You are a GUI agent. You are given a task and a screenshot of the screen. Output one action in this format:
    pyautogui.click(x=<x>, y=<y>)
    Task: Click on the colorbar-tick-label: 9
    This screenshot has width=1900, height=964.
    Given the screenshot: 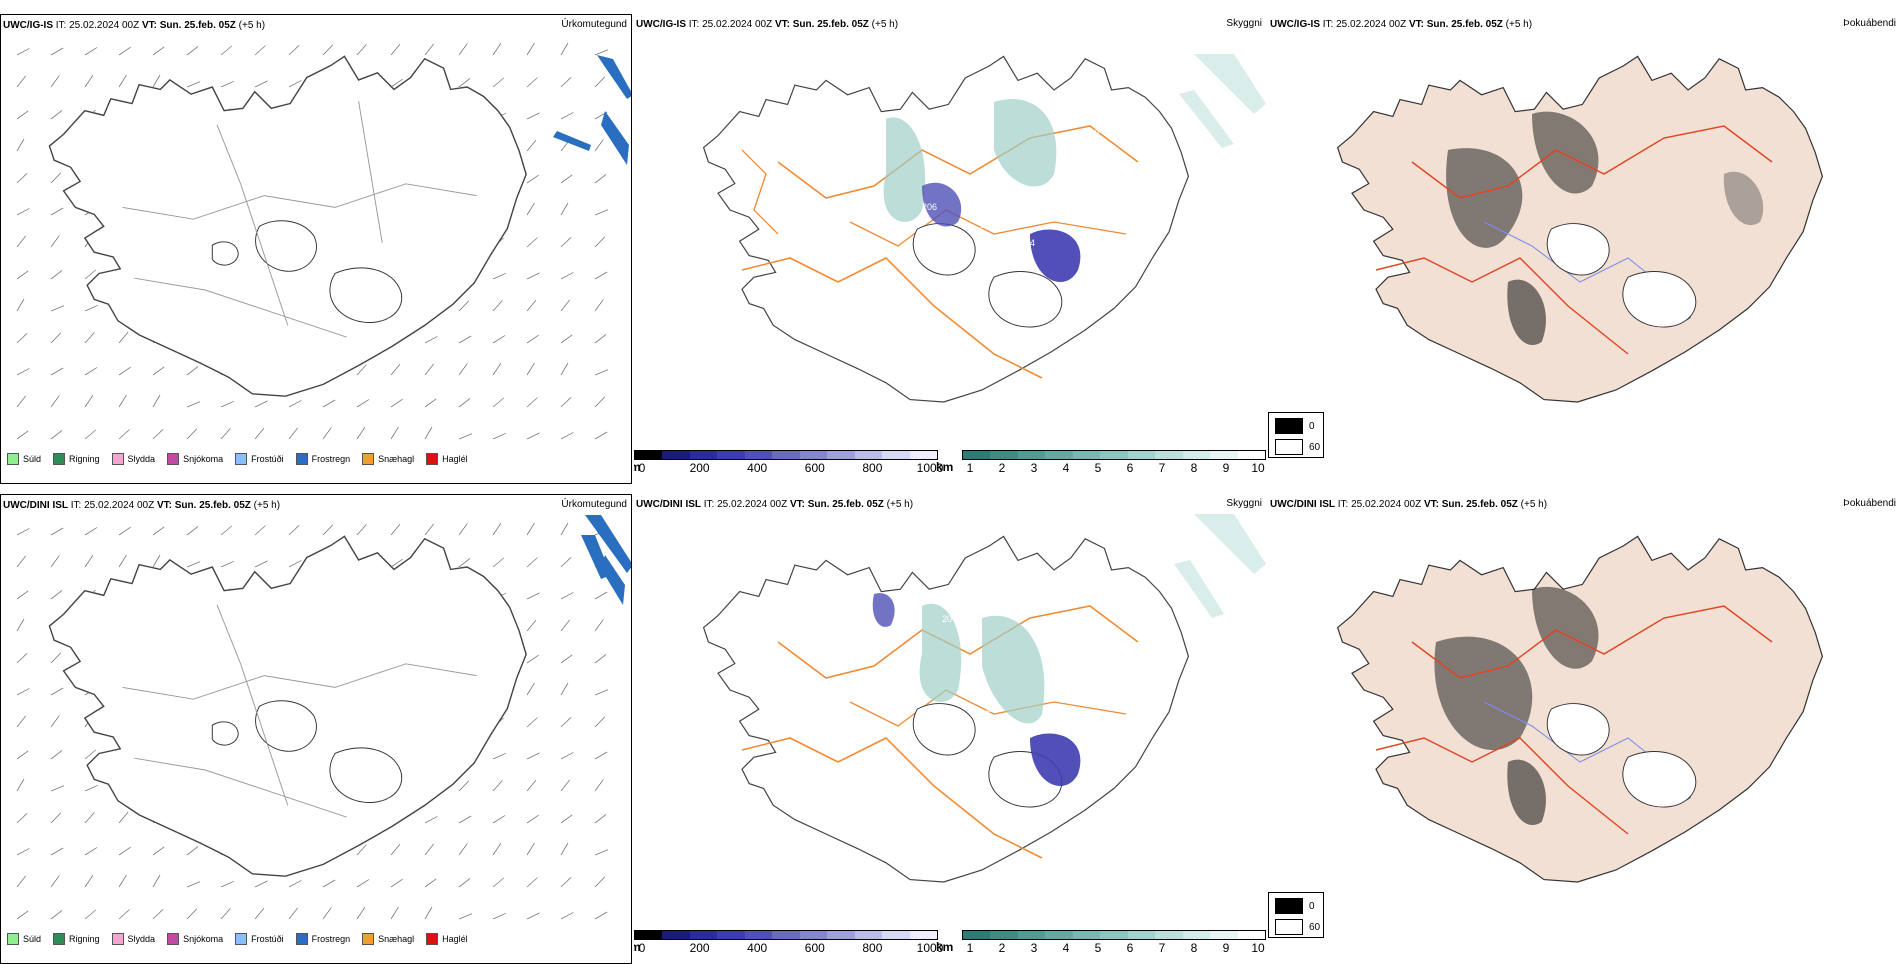 What is the action you would take?
    pyautogui.click(x=1226, y=948)
    